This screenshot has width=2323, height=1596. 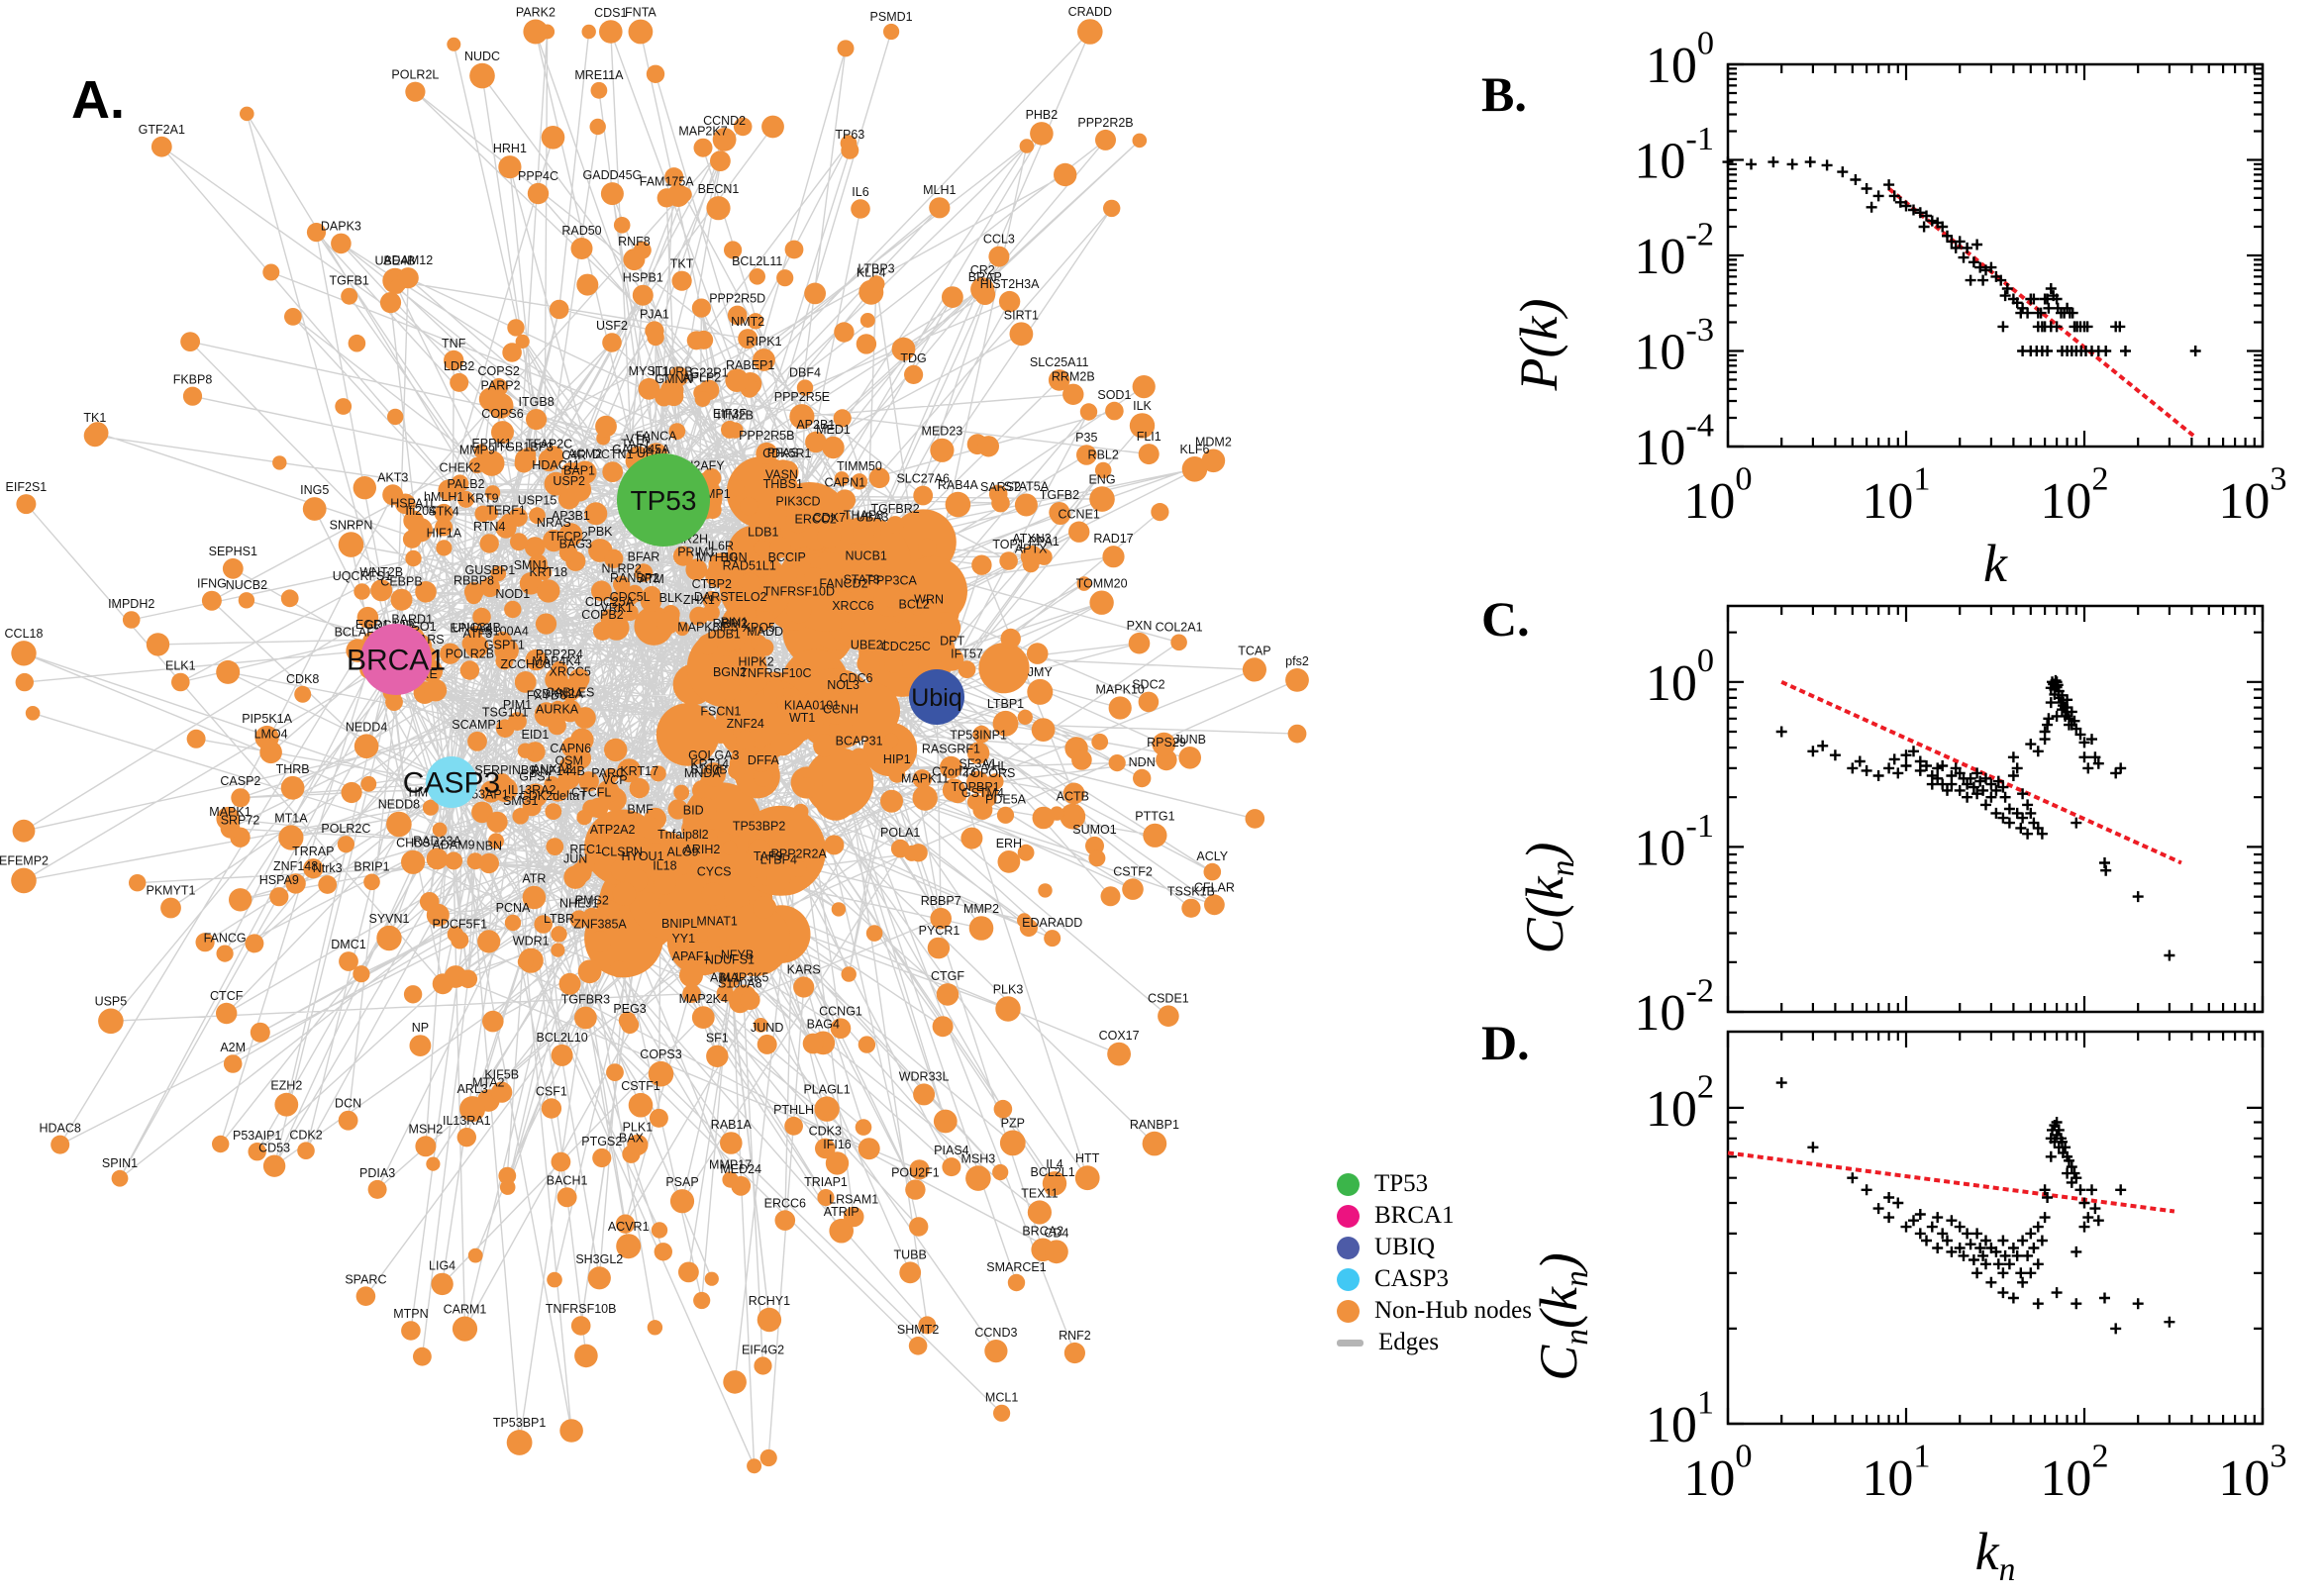 I want to click on node-label: LDB1, so click(x=763, y=532).